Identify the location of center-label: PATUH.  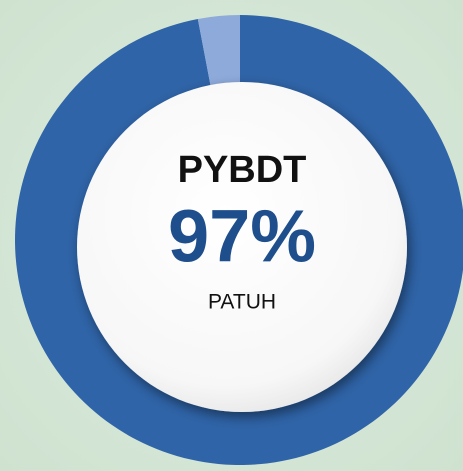
(242, 302).